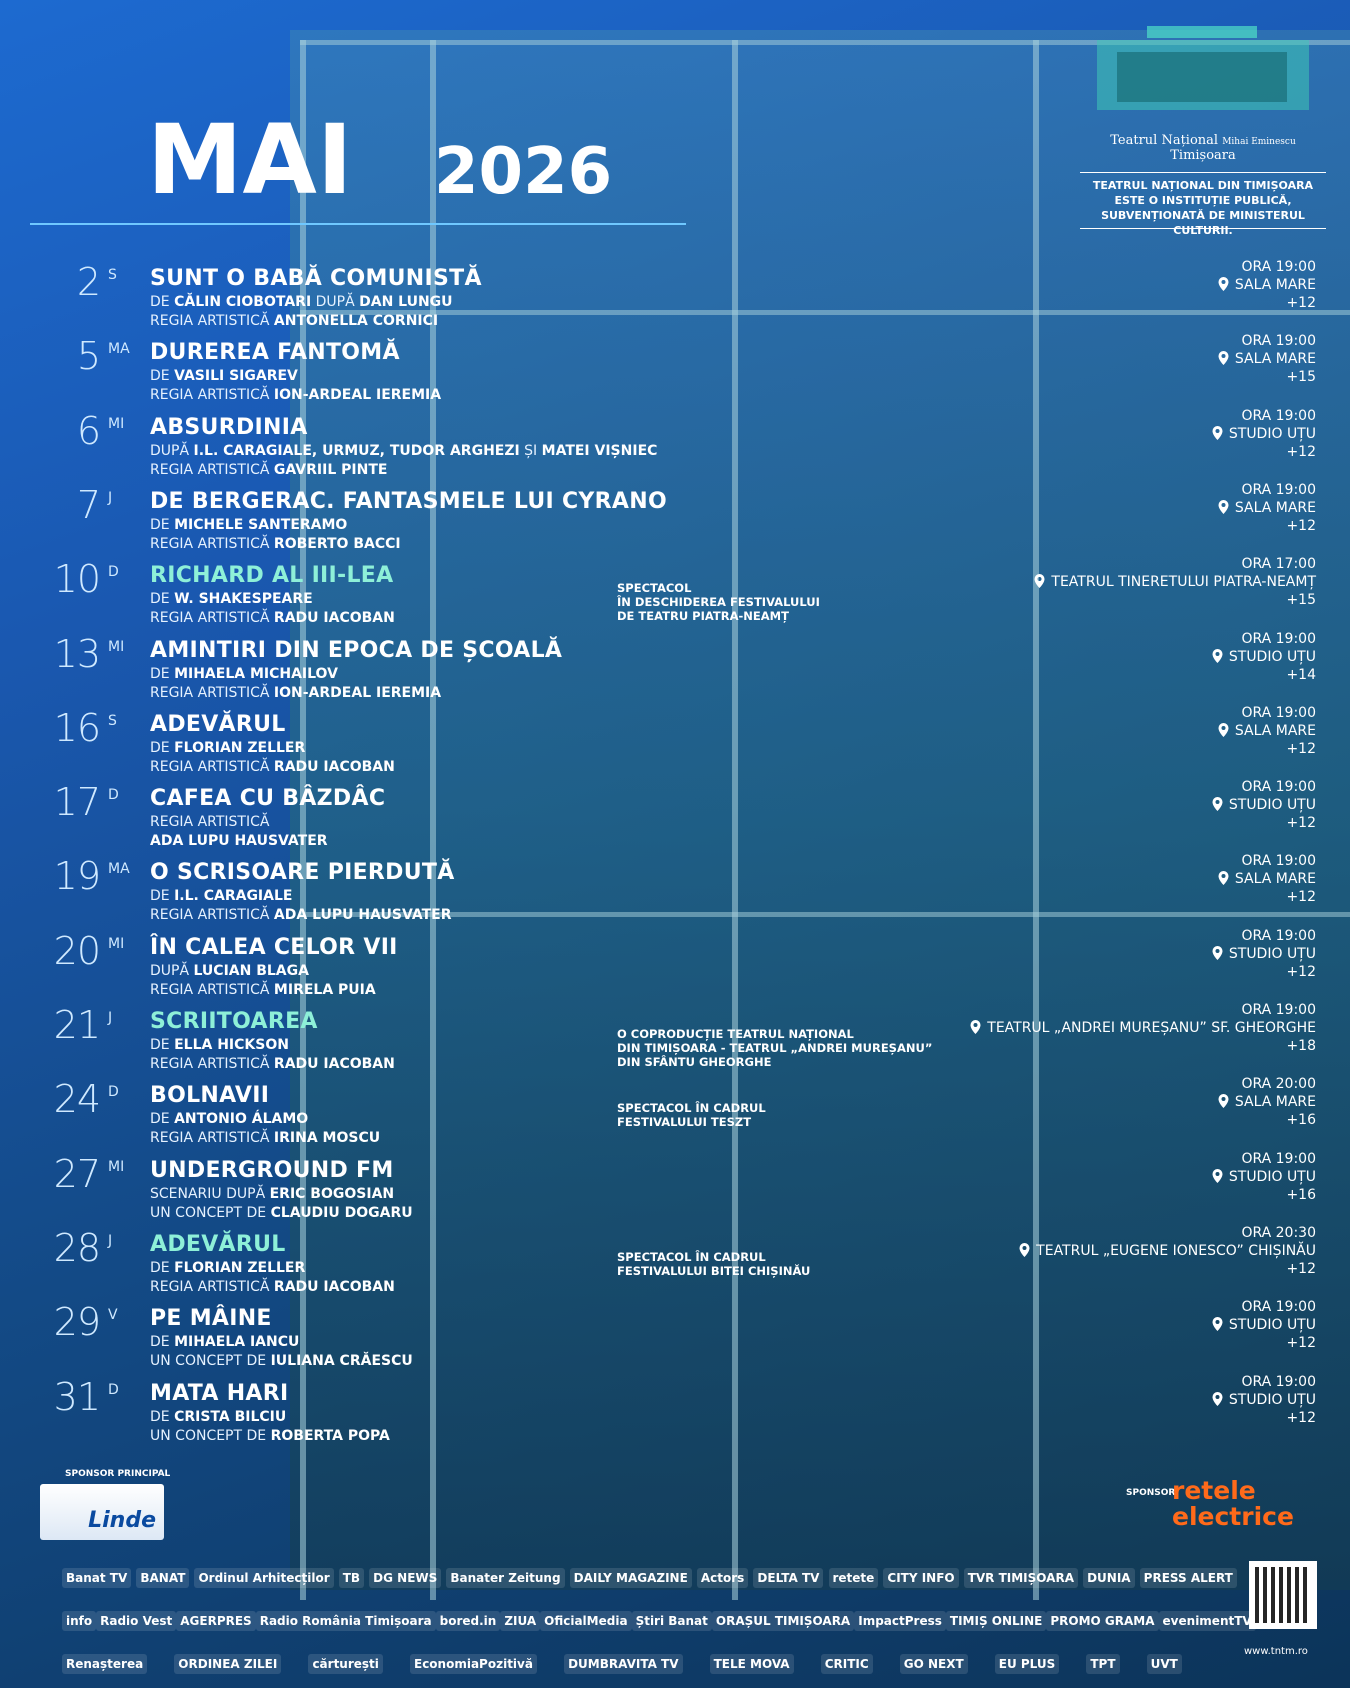  I want to click on day: 31, so click(77, 1396).